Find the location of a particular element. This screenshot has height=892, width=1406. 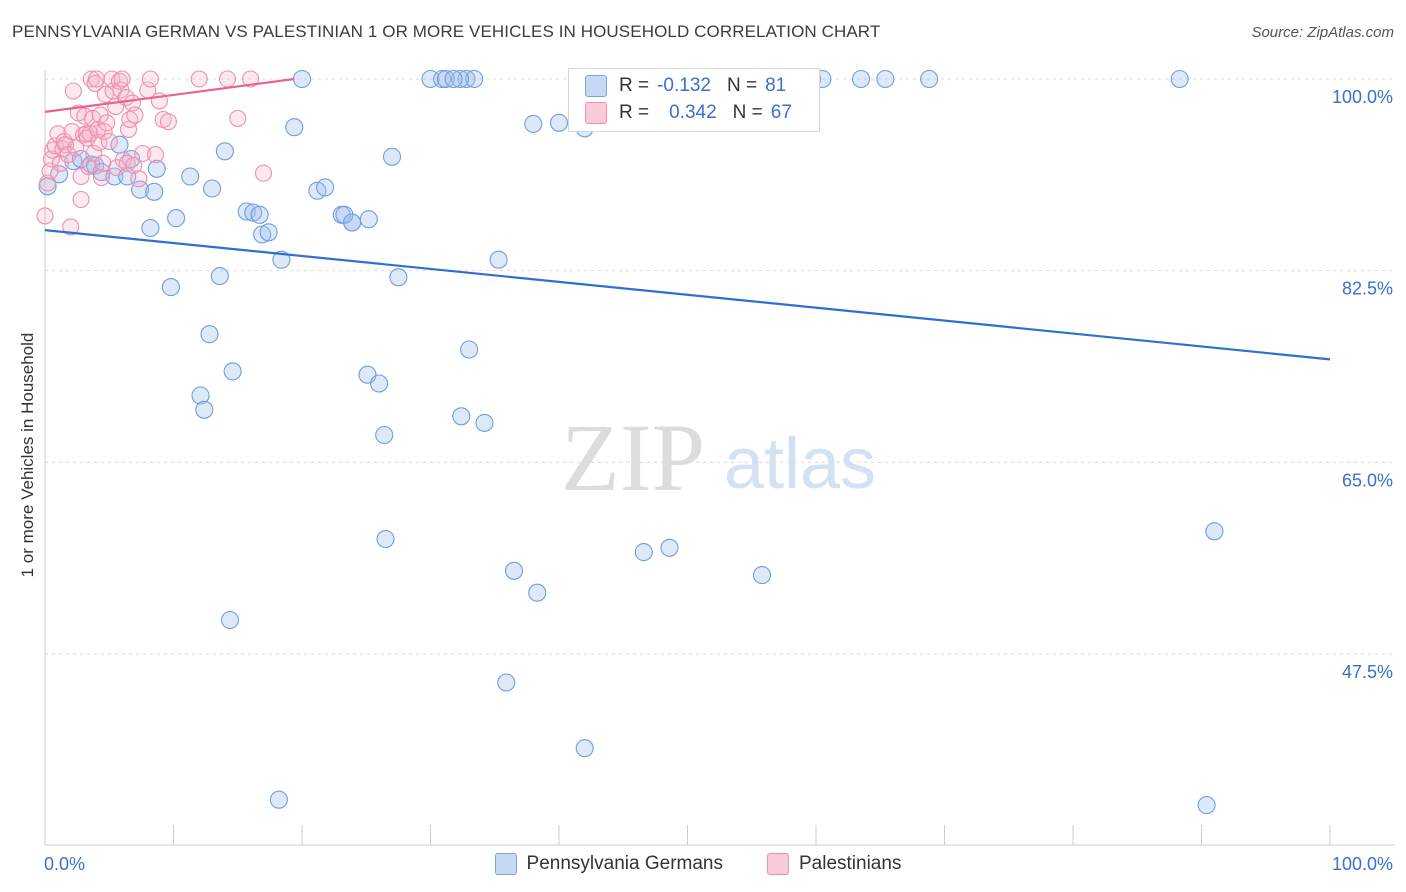

legend-row-palestinians: R = 0.342 N = 67 is located at coordinates (688, 113).